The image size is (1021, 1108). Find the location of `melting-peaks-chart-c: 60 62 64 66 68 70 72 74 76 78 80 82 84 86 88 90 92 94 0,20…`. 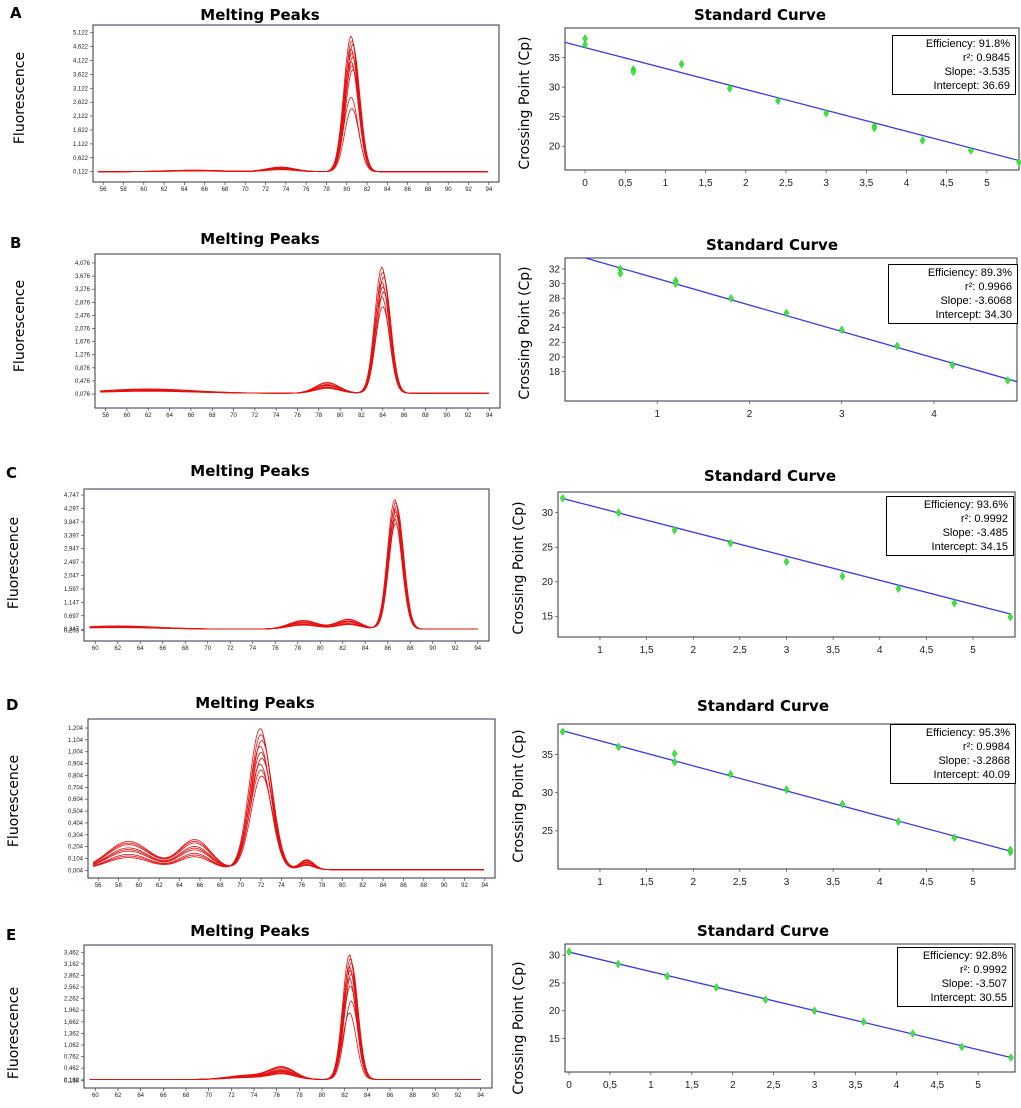

melting-peaks-chart-c: 60 62 64 66 68 70 72 74 76 78 80 82 84 86 88 90 92 94 0,20… is located at coordinates (277, 570).